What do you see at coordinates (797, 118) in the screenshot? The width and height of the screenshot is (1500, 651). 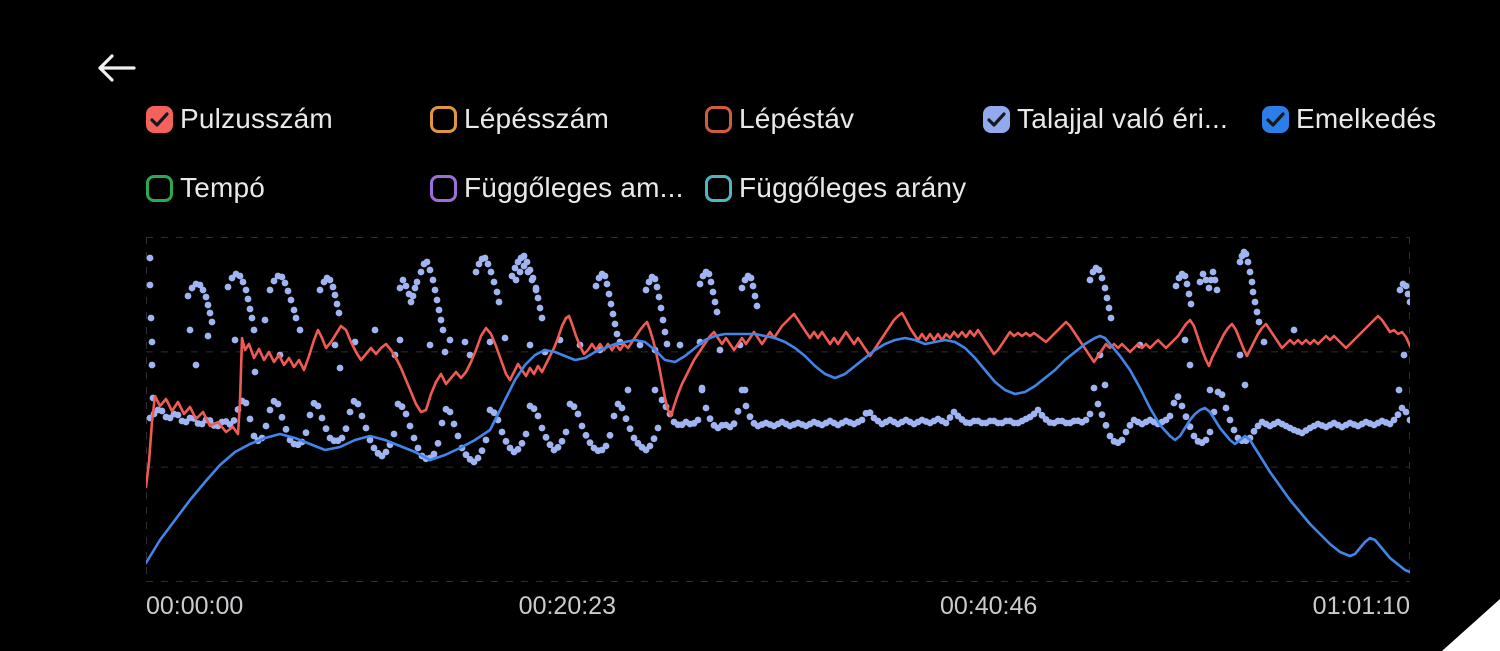 I see `legend-item-label: Lépéstáv` at bounding box center [797, 118].